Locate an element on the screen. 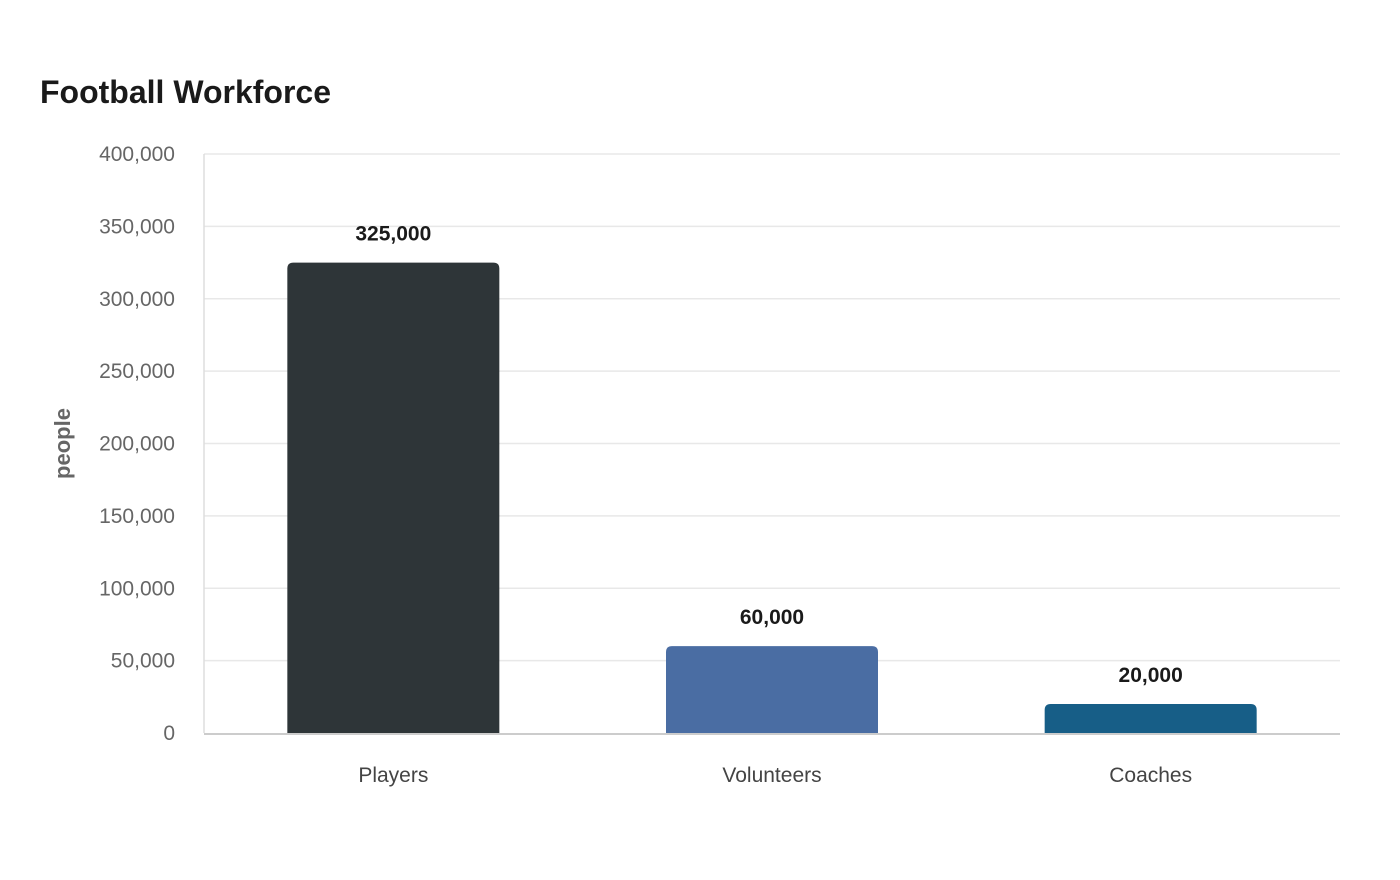 The width and height of the screenshot is (1400, 880). y-axis-label: people is located at coordinates (62, 443).